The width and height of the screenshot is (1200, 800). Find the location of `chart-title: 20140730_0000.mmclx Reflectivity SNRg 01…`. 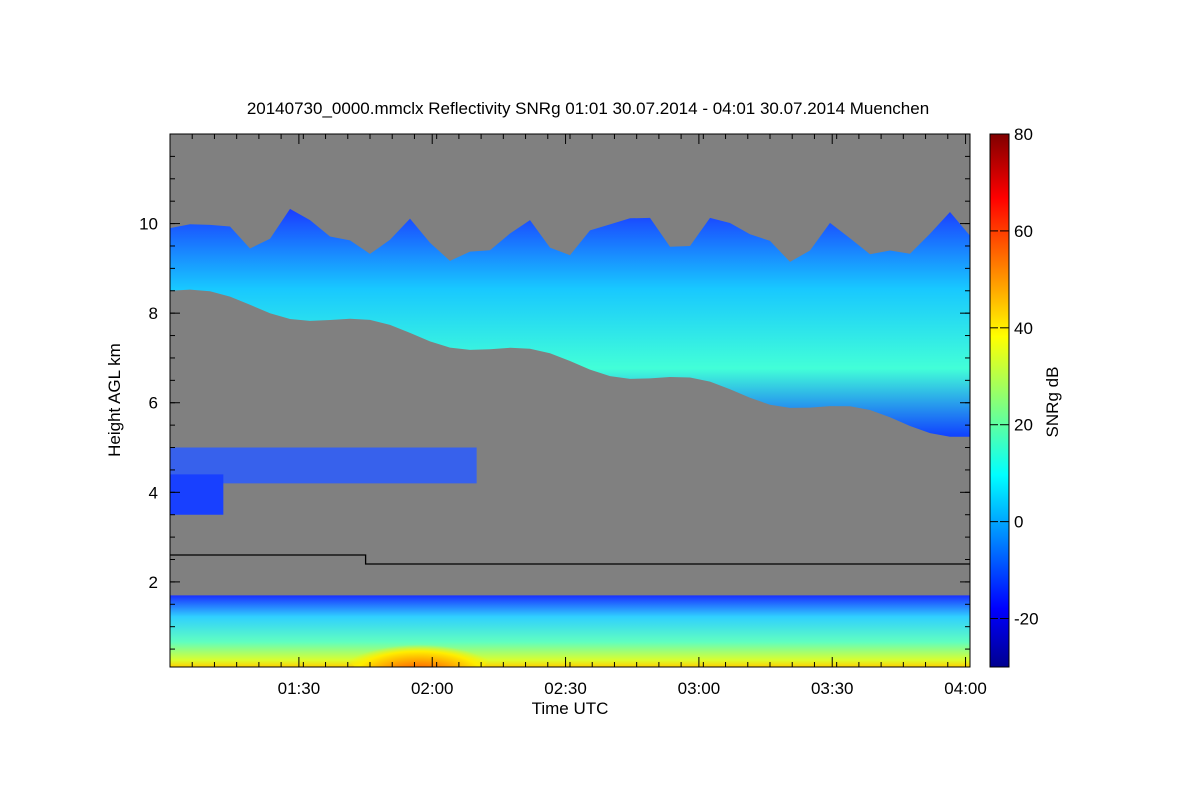

chart-title: 20140730_0000.mmclx Reflectivity SNRg 01… is located at coordinates (588, 108).